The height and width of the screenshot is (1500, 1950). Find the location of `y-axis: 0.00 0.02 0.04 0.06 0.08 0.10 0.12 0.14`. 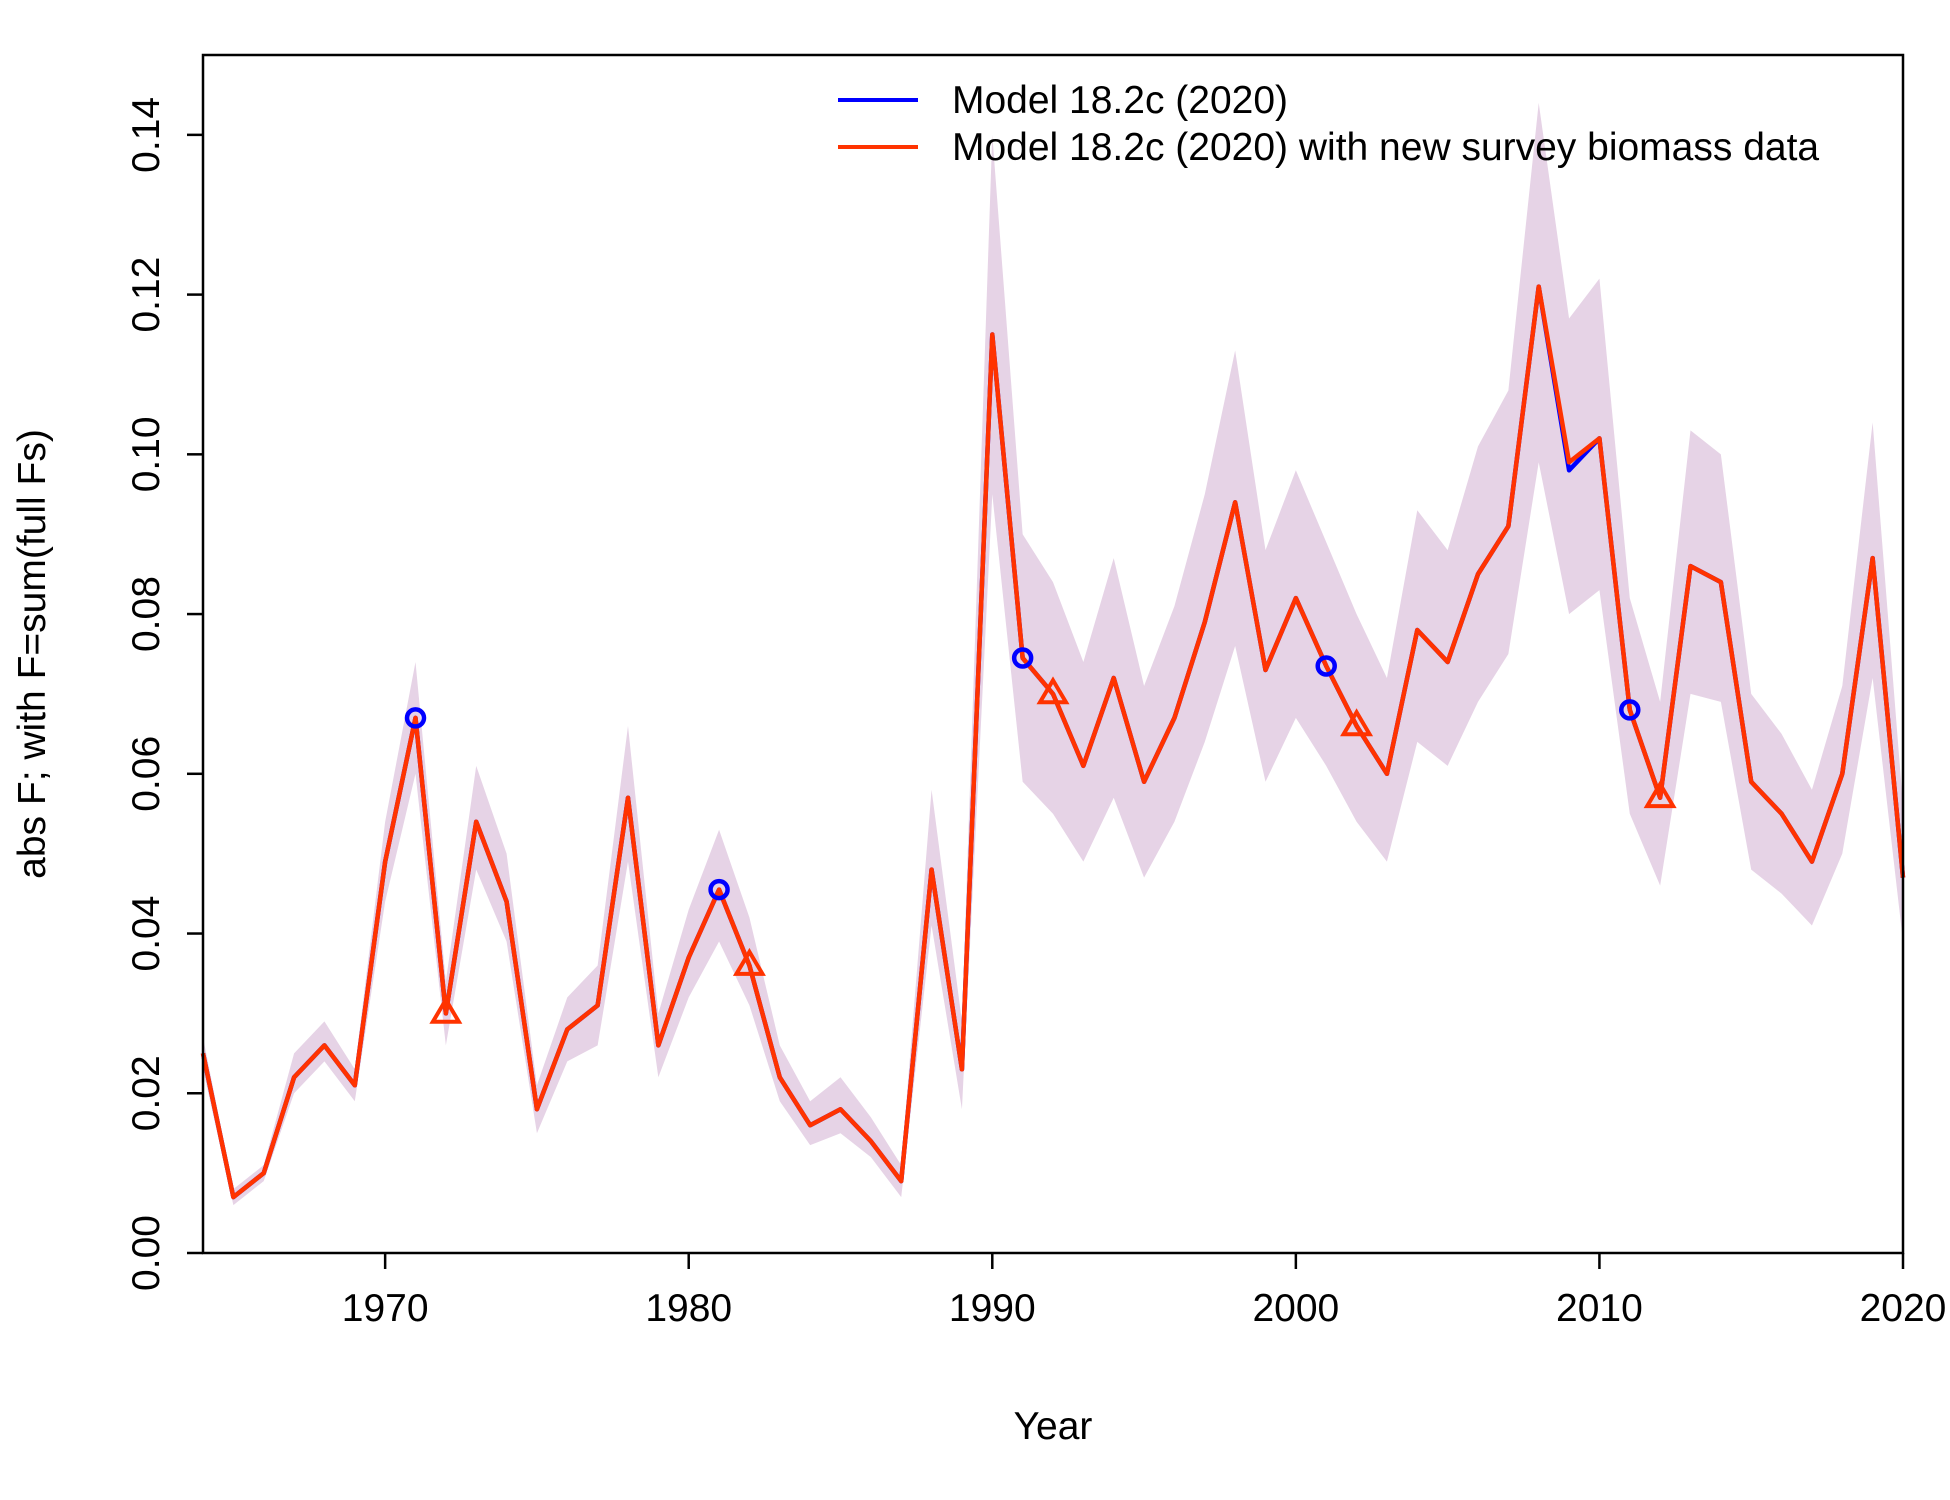

y-axis: 0.00 0.02 0.04 0.06 0.08 0.10 0.12 0.14 is located at coordinates (164, 694).